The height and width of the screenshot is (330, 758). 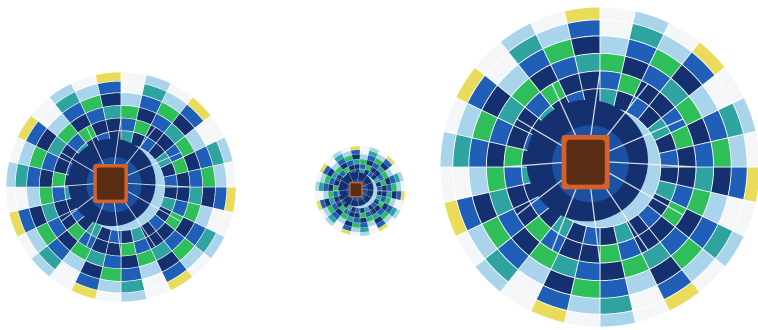 I want to click on hot-air-balloon-small, so click(x=360, y=191).